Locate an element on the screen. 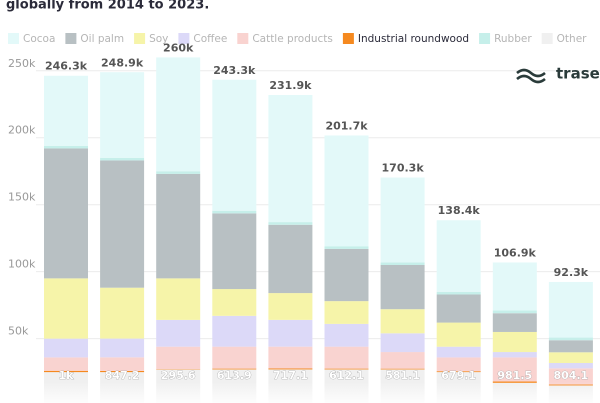  value-label: 612.1 is located at coordinates (346, 375).